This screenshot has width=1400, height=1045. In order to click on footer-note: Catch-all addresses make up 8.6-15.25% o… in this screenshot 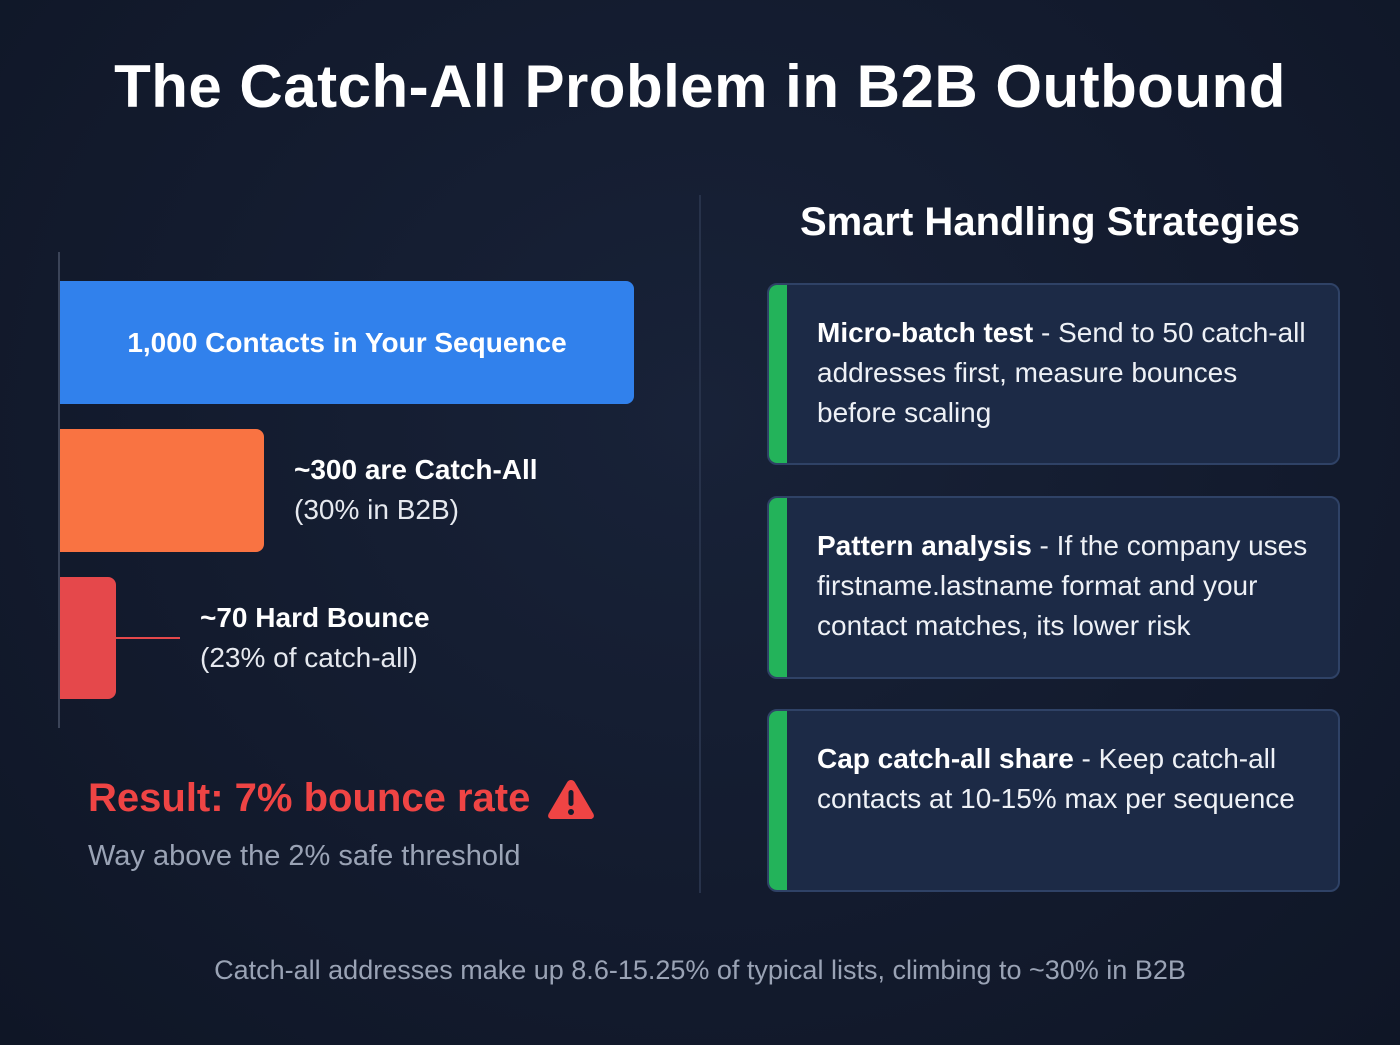, I will do `click(700, 970)`.